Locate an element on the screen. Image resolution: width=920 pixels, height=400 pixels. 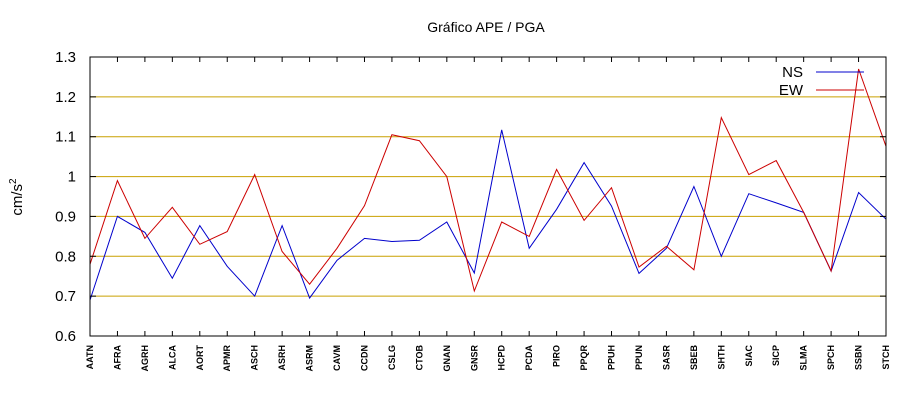
legend-label: EW is located at coordinates (791, 90).